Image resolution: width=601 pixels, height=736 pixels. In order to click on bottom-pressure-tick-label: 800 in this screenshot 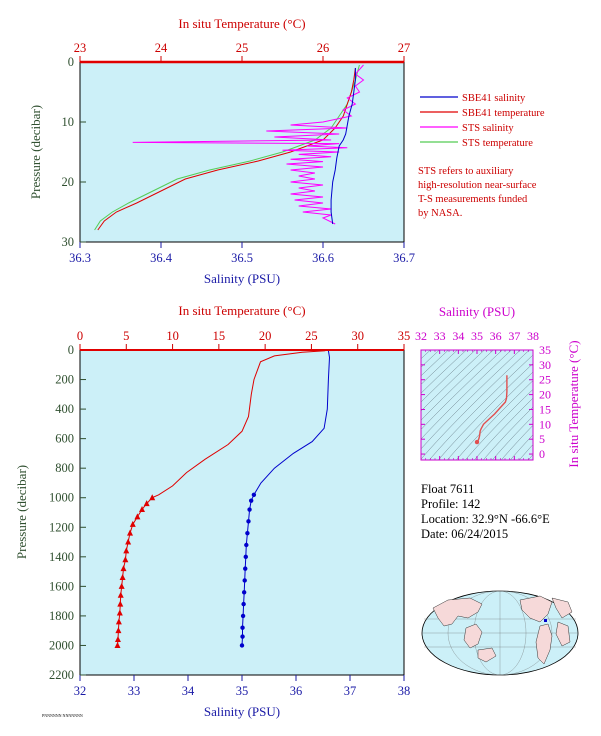, I will do `click(64, 468)`.